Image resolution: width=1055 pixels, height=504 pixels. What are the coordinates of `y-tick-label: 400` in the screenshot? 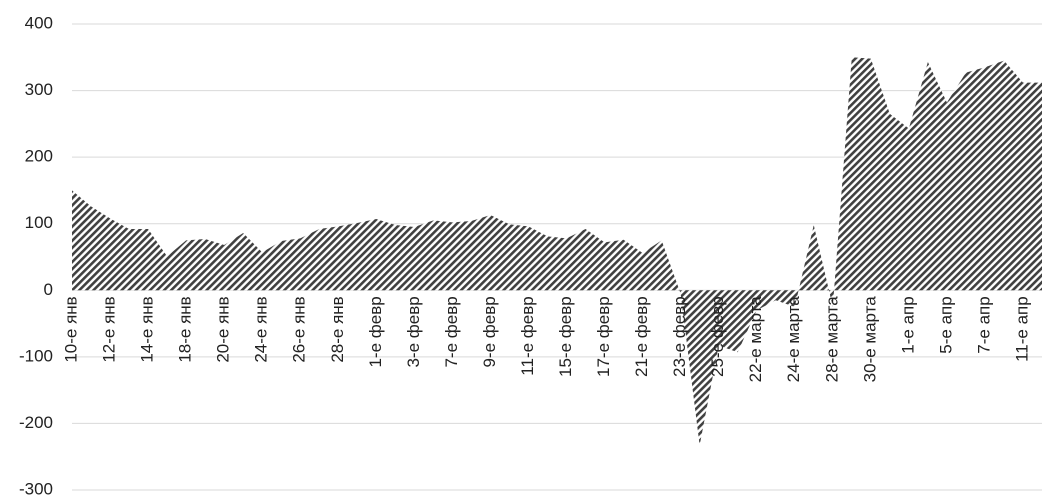 It's located at (39, 22).